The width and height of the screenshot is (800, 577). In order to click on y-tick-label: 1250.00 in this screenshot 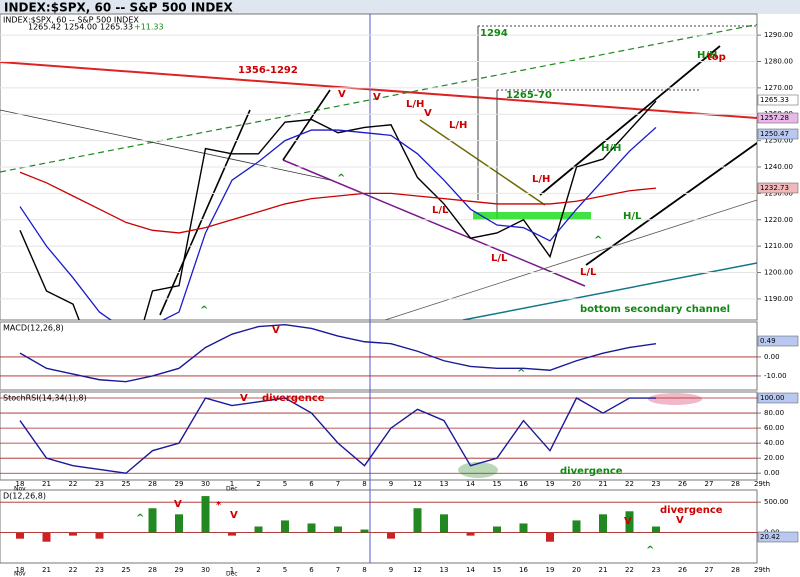, I will do `click(778, 141)`.